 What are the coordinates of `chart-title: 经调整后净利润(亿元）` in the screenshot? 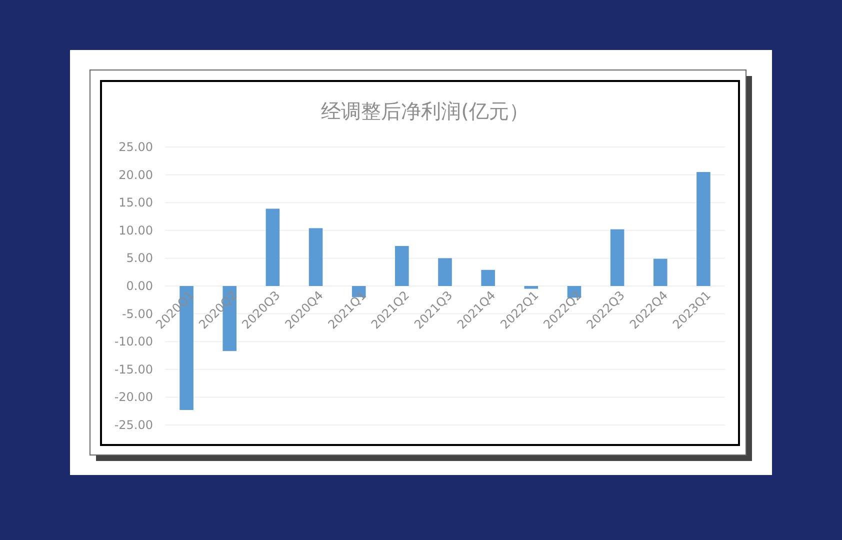 It's located at (425, 111).